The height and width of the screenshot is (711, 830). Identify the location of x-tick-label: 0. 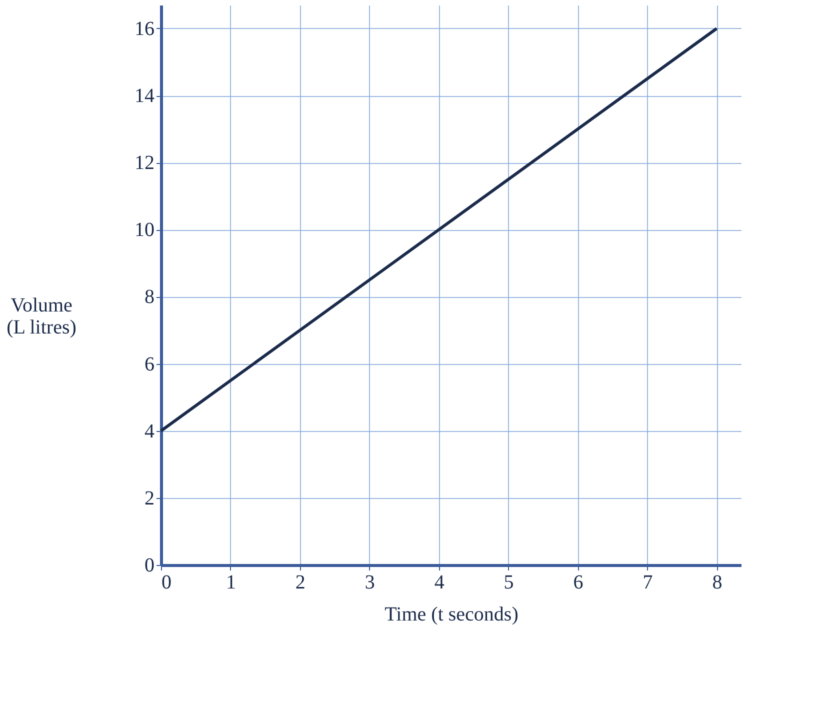
(167, 583).